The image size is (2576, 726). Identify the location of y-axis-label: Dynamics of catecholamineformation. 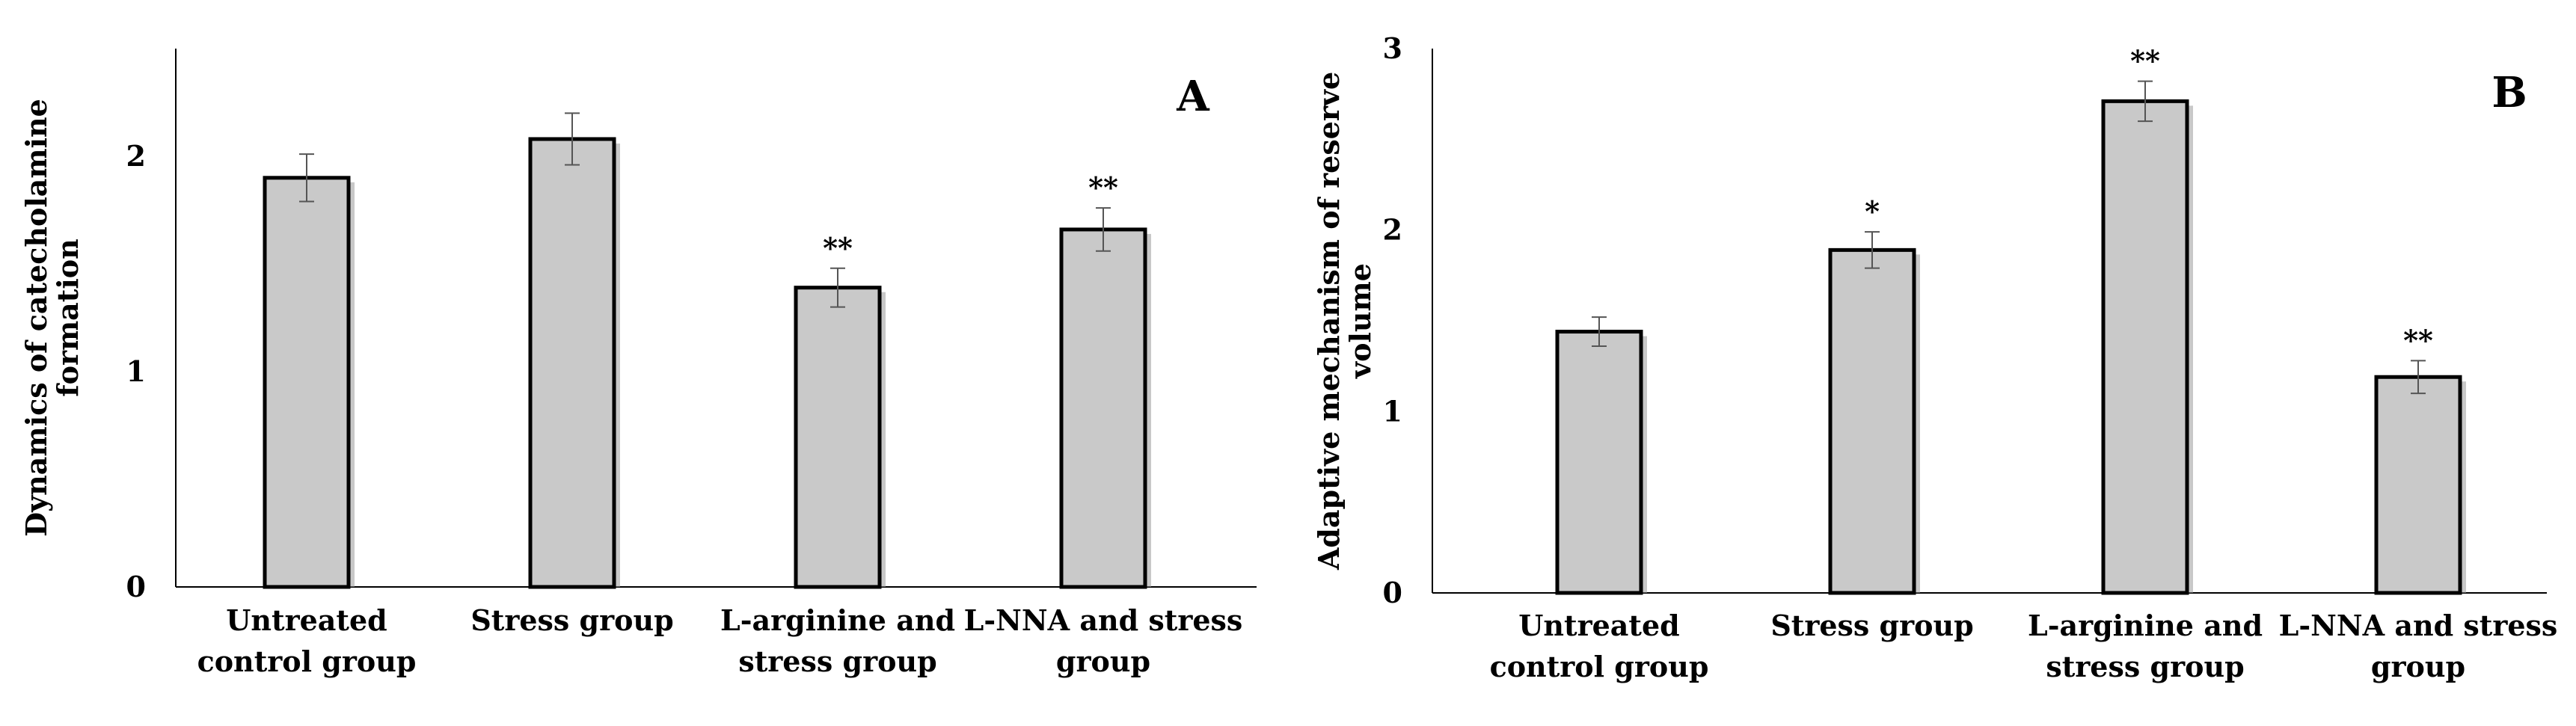
(52, 318).